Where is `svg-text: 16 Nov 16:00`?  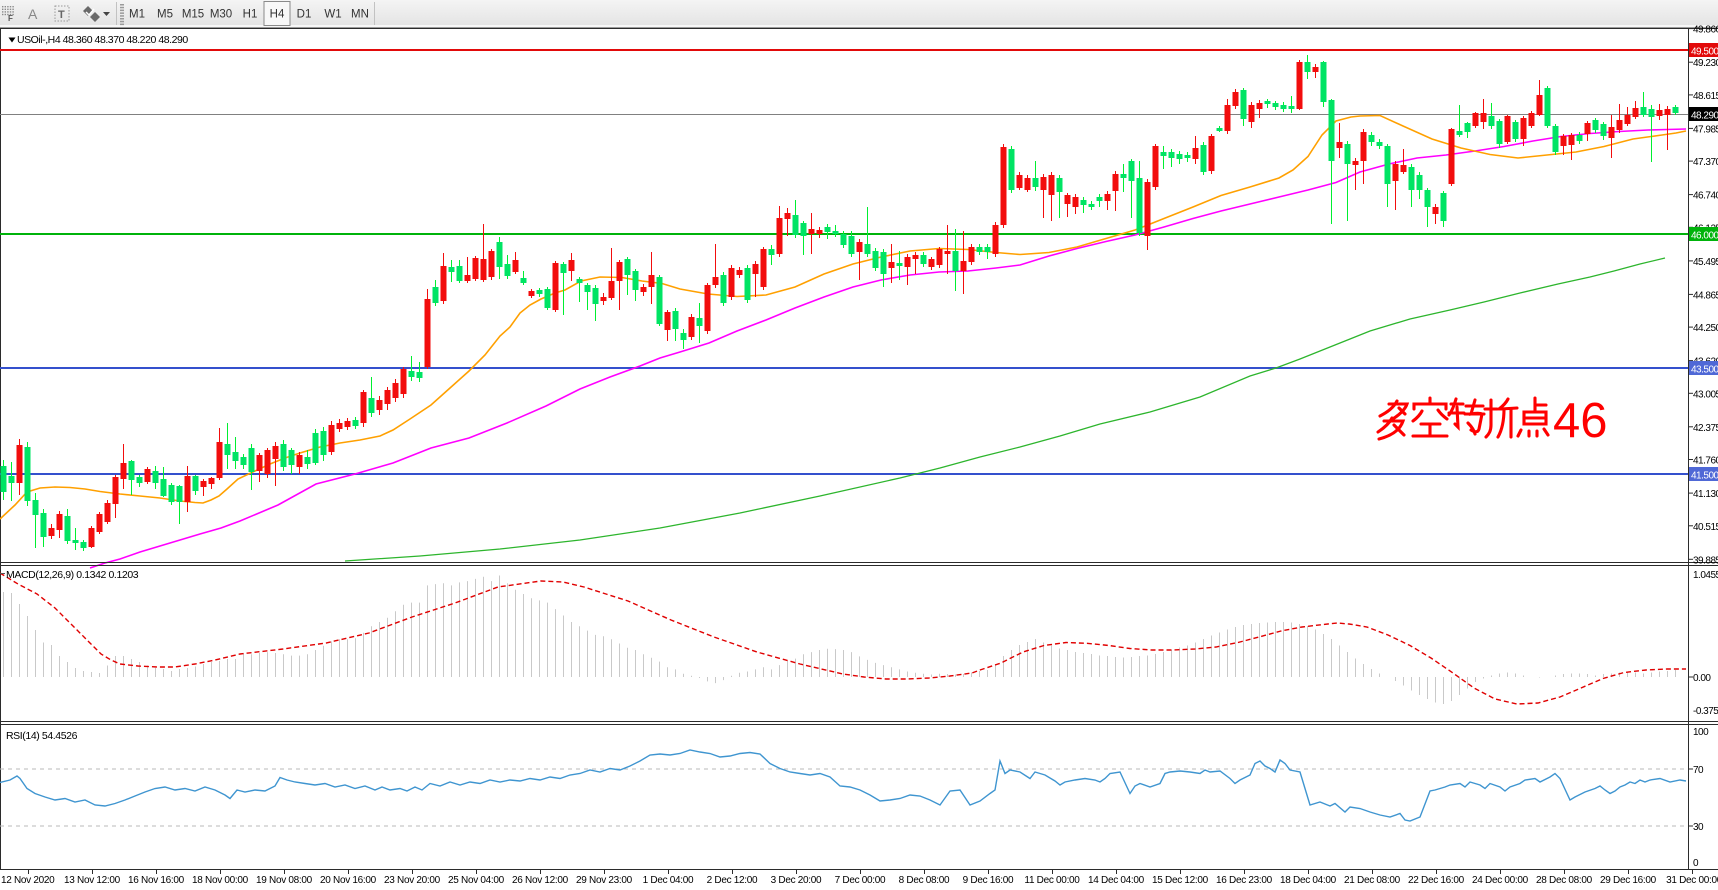
svg-text: 16 Nov 16:00 is located at coordinates (156, 880).